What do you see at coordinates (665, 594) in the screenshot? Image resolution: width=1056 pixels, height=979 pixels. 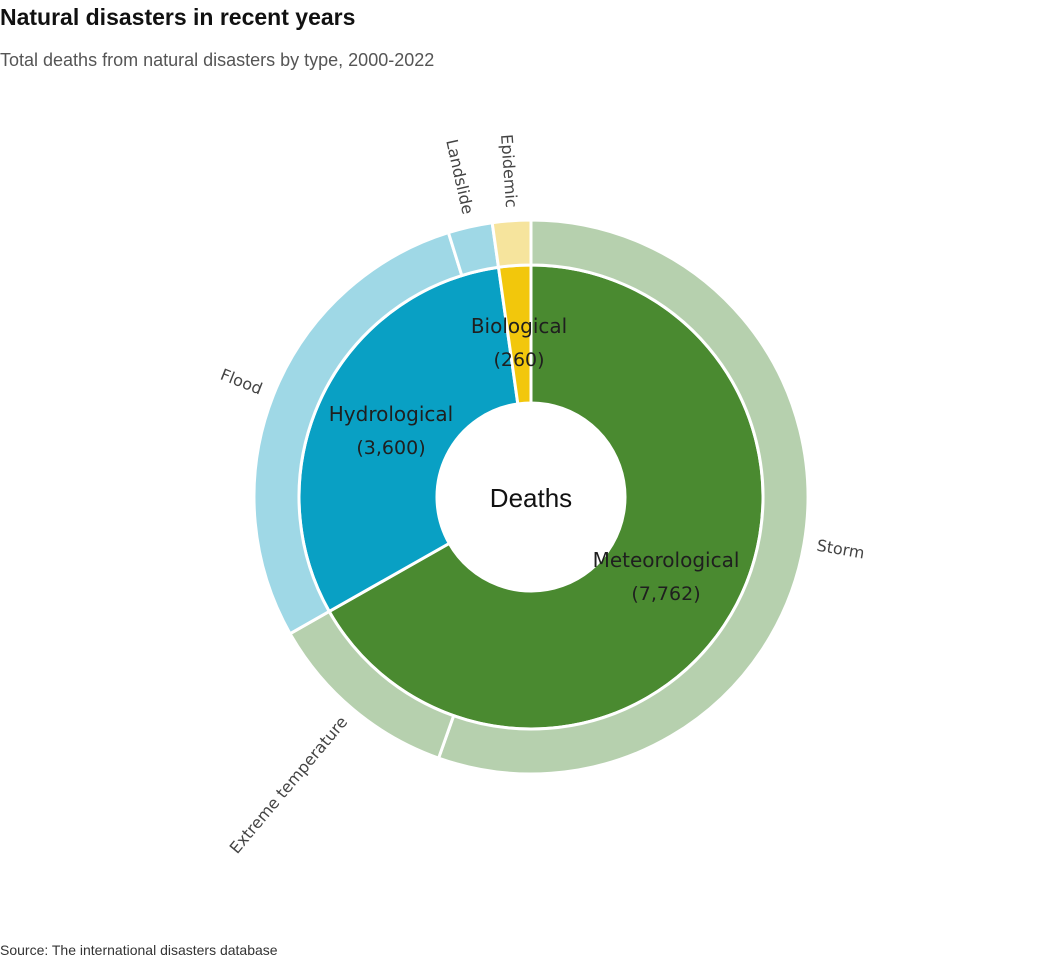 I see `inner-value-meteorological: (7,762)` at bounding box center [665, 594].